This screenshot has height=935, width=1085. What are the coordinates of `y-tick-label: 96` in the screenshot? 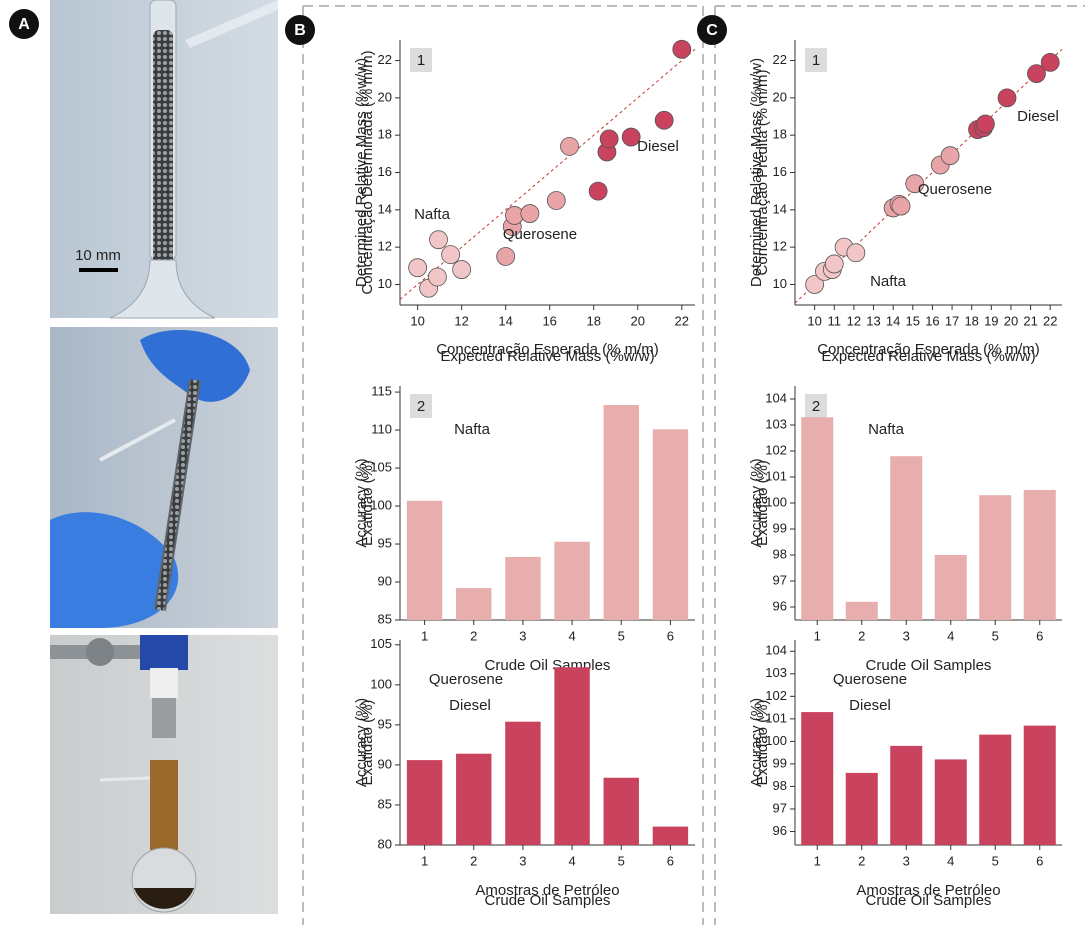 It's located at (780, 605).